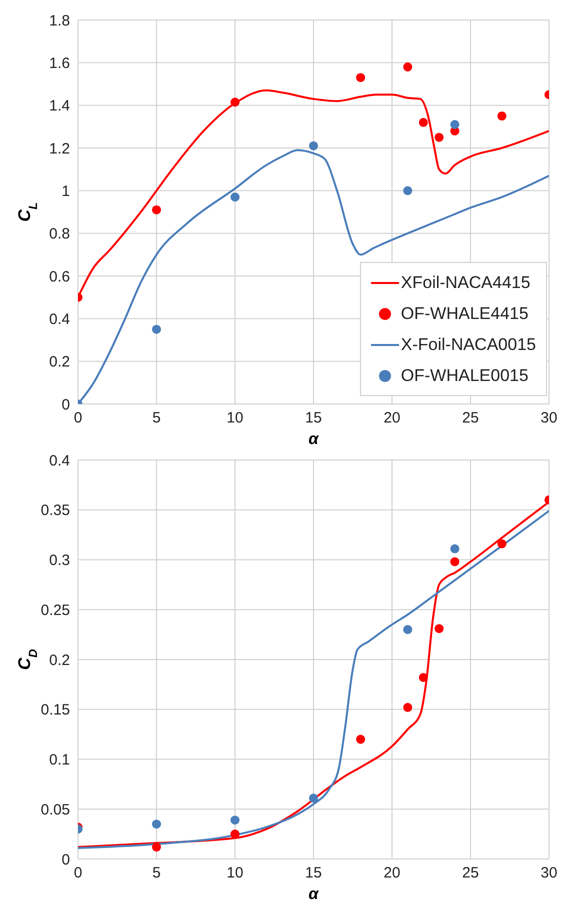  Describe the element at coordinates (465, 282) in the screenshot. I see `legend-label: XFoil-NACA4415` at that location.